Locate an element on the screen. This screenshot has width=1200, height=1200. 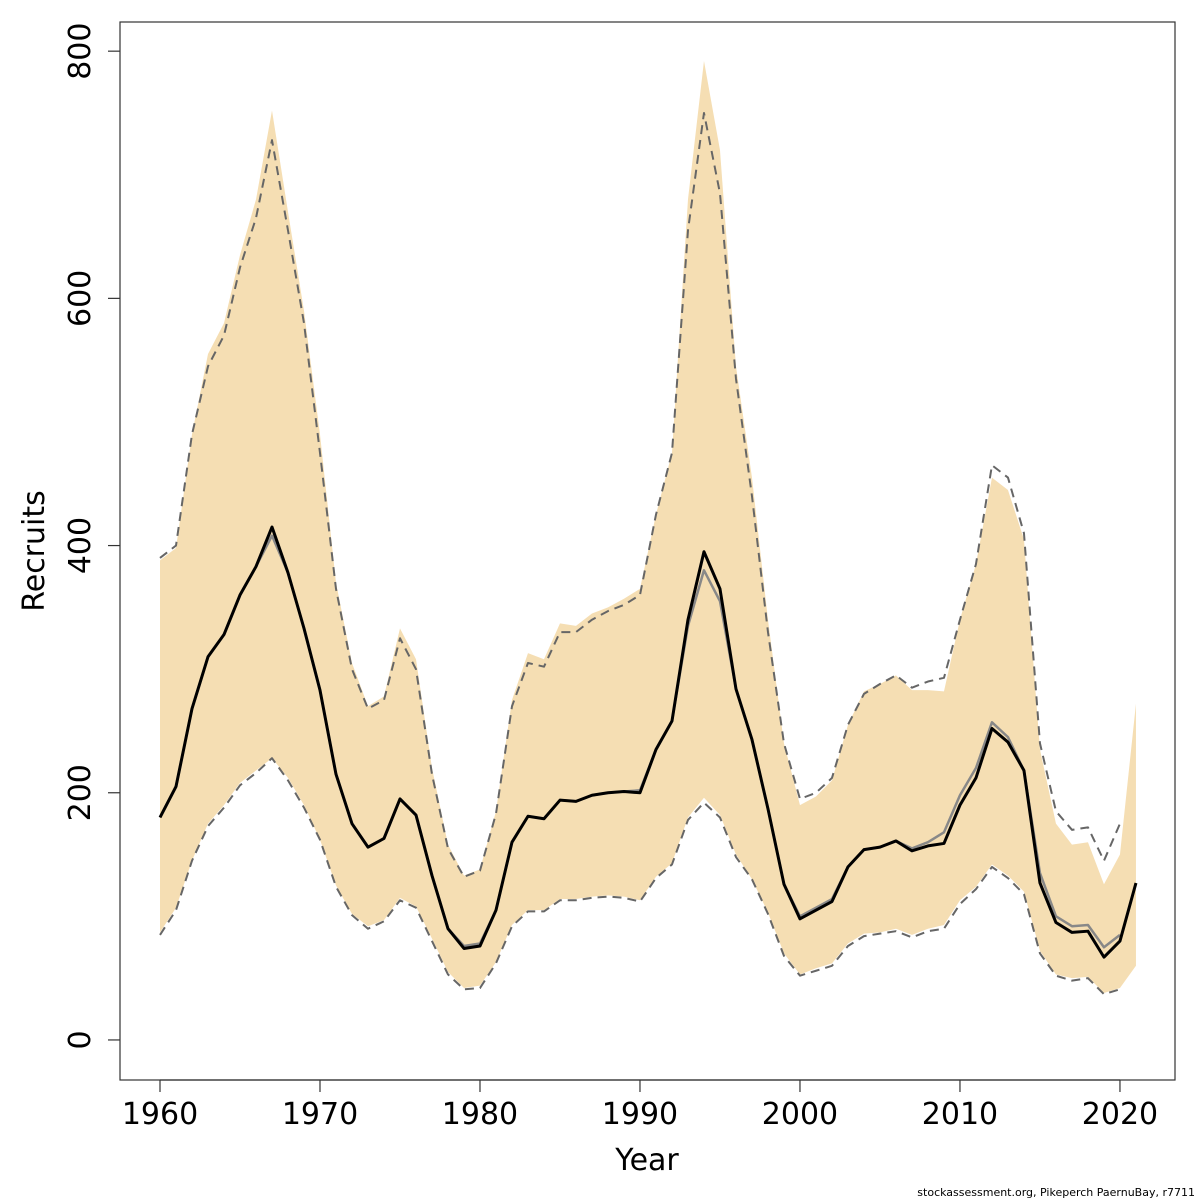
y-axis-label: Recruits is located at coordinates (34, 551).